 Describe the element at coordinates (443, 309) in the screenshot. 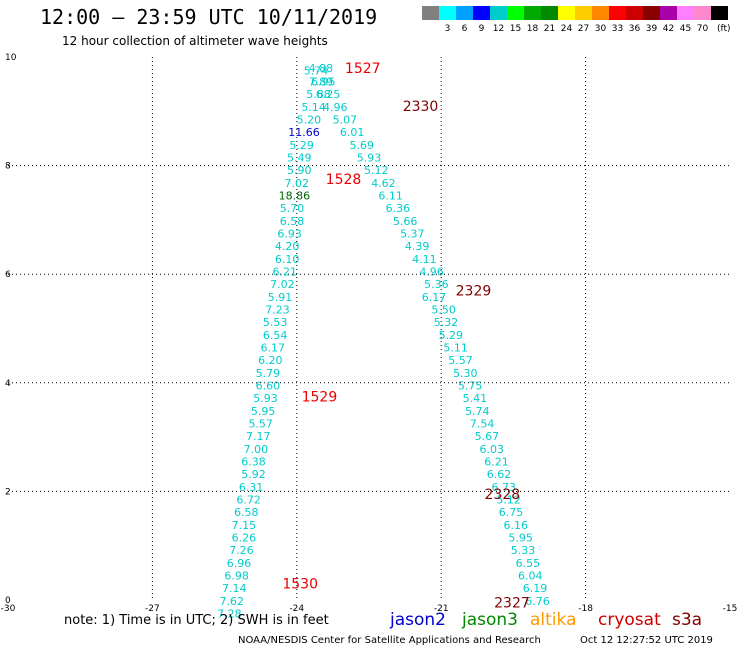

I see `wave-height-point: 5.50` at that location.